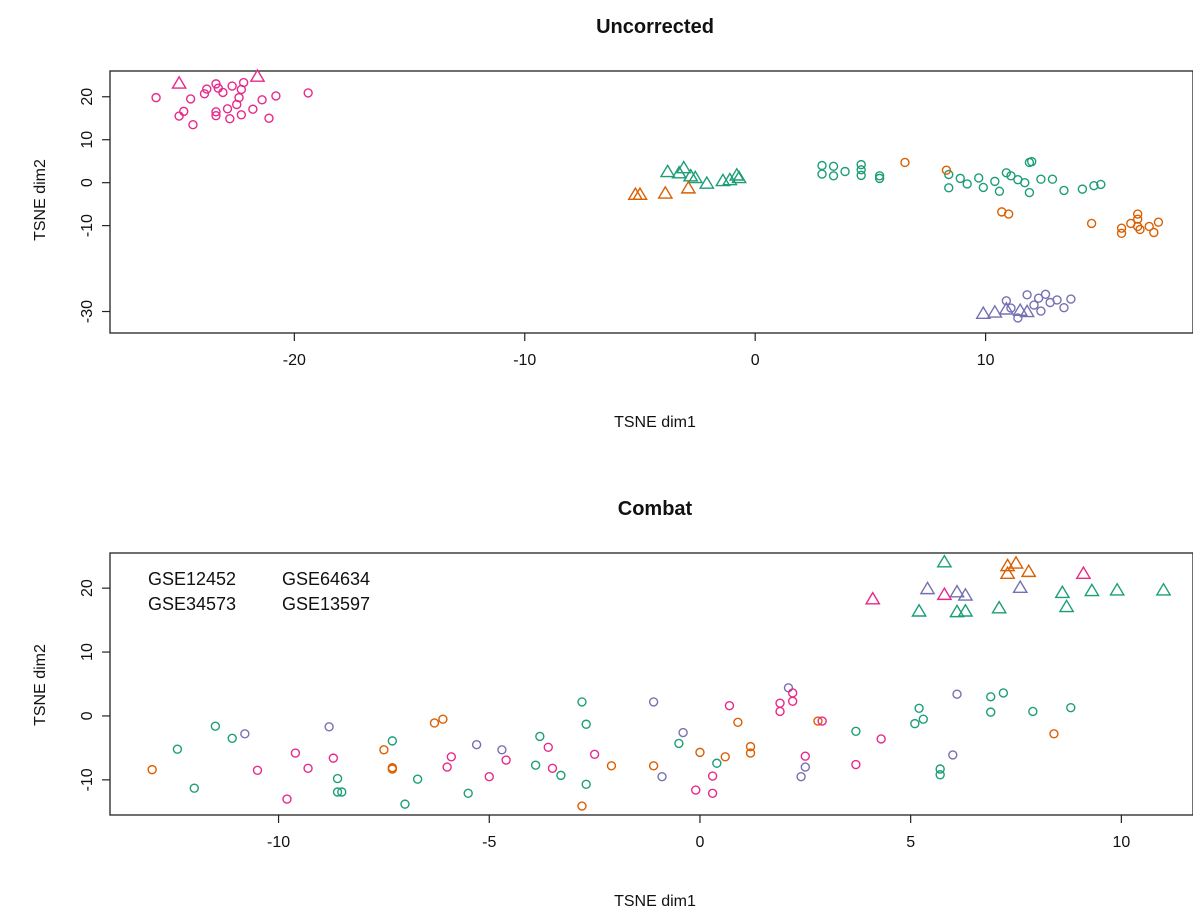 This screenshot has height=917, width=1193. I want to click on legend-entry: GSE12452, so click(192, 579).